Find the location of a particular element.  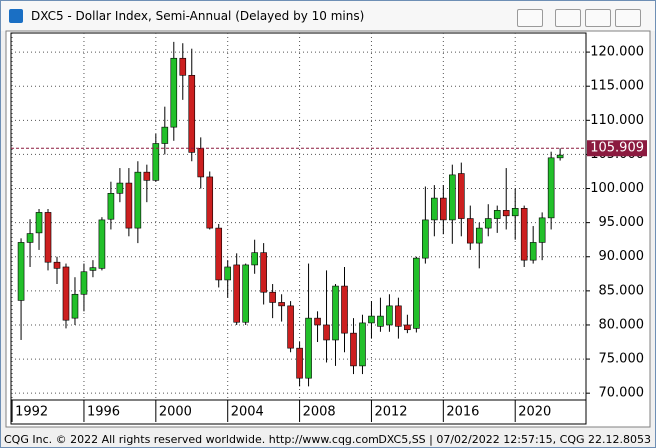

x-tick-label: 1996 is located at coordinates (103, 412).